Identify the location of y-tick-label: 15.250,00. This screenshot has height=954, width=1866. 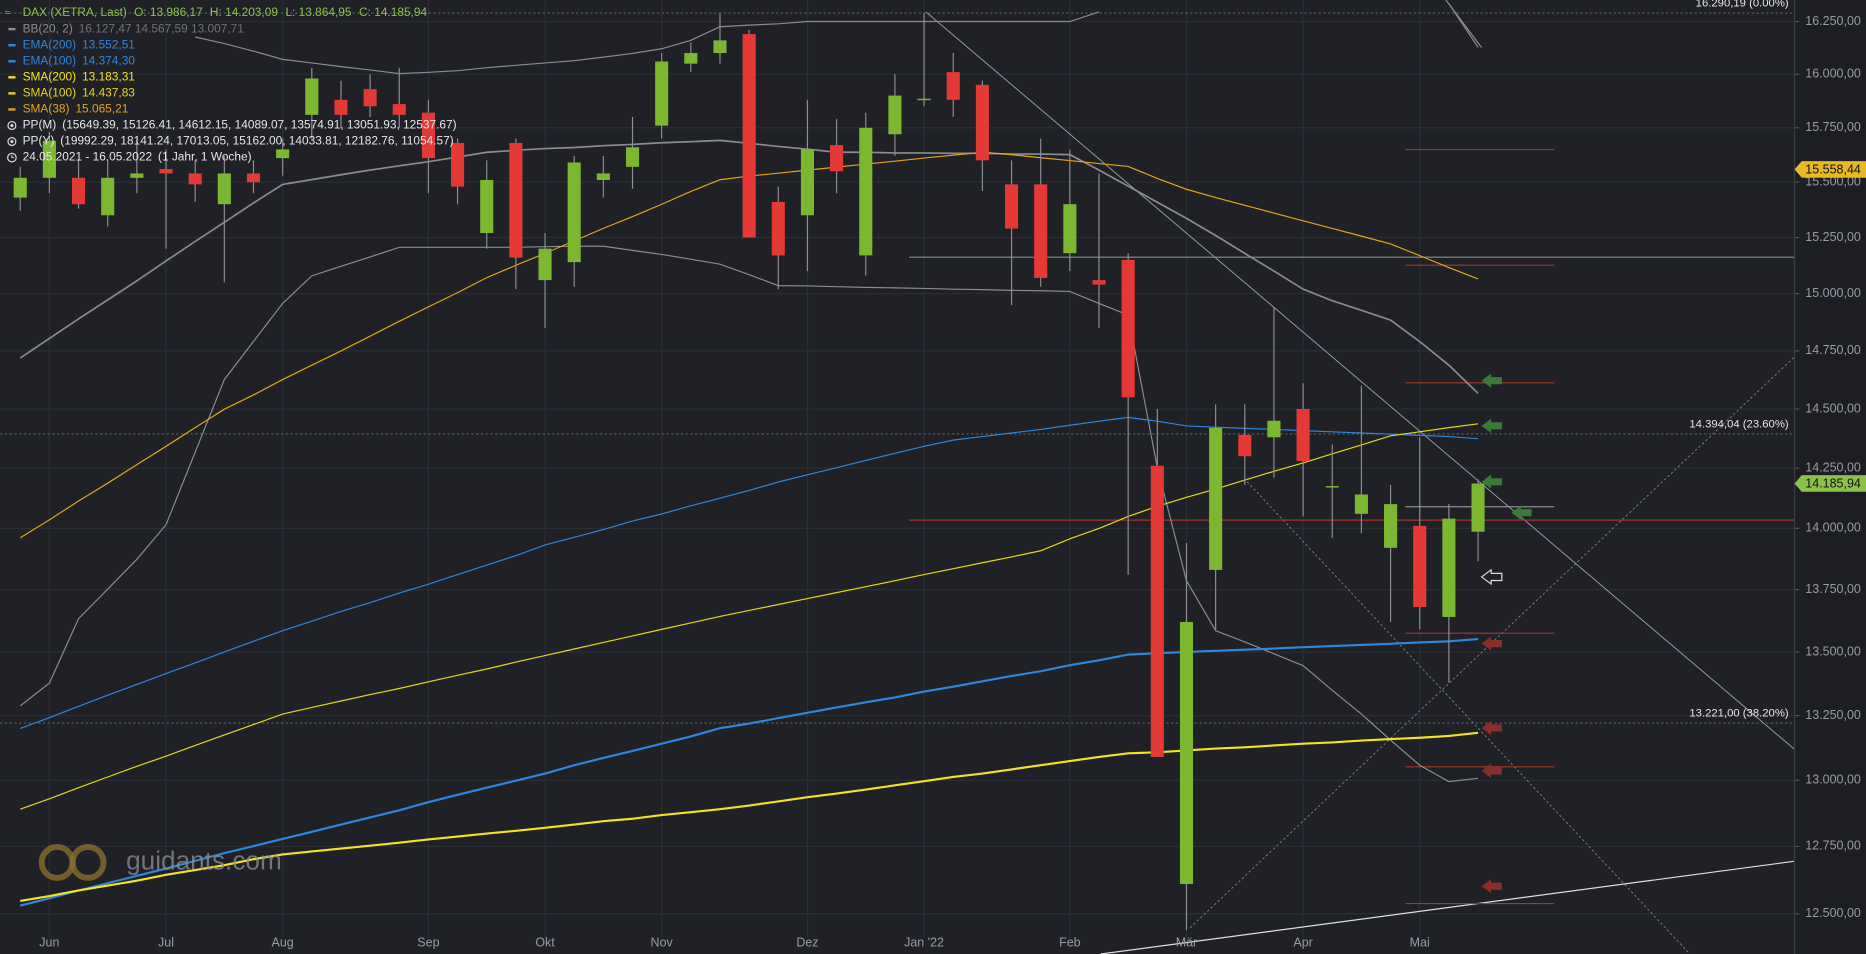
(1833, 237).